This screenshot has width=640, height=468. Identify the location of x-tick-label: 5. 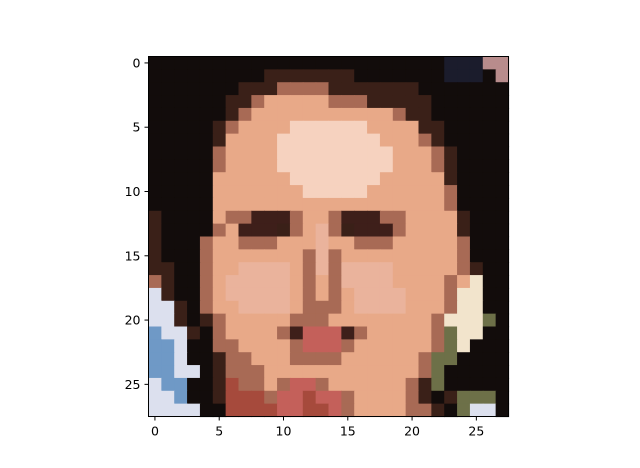
(219, 431).